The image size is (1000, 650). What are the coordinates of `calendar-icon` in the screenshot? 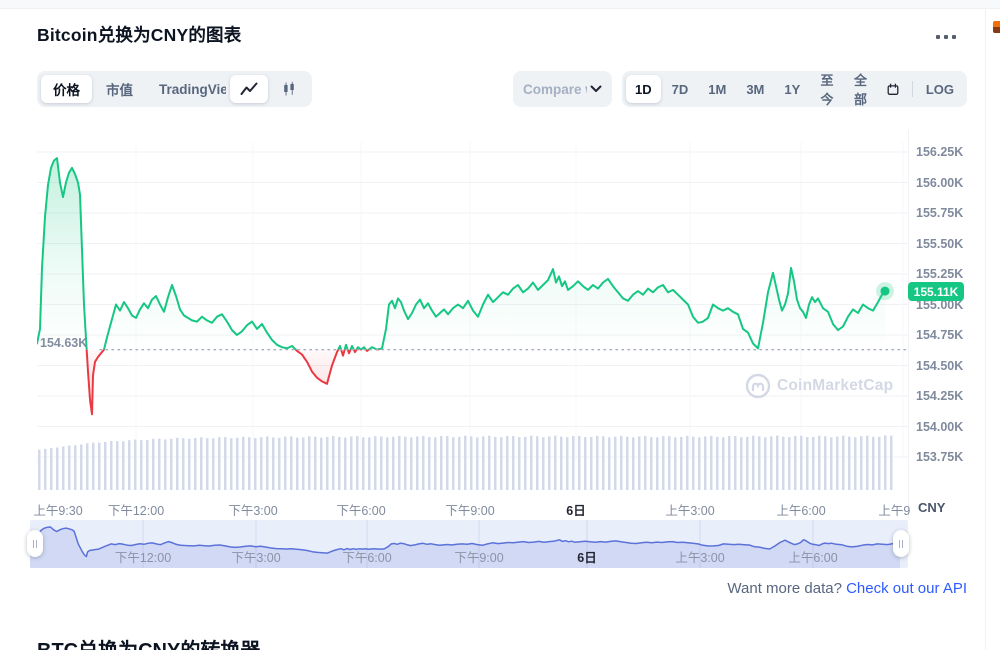 It's located at (893, 89).